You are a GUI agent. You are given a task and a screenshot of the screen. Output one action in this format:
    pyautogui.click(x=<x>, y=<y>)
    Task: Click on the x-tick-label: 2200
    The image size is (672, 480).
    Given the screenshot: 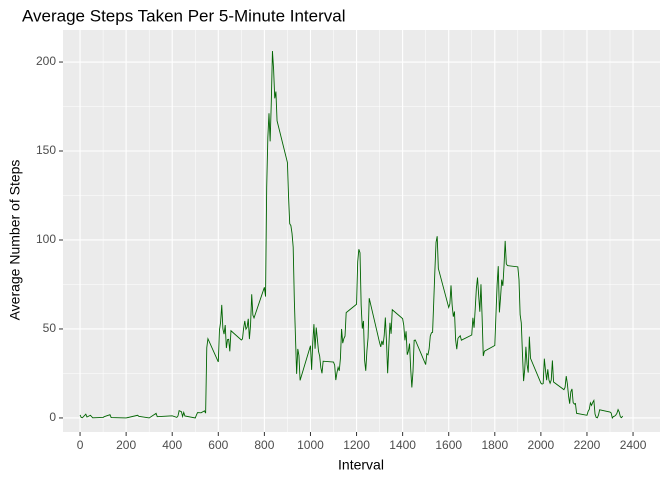 What is the action you would take?
    pyautogui.click(x=587, y=445)
    